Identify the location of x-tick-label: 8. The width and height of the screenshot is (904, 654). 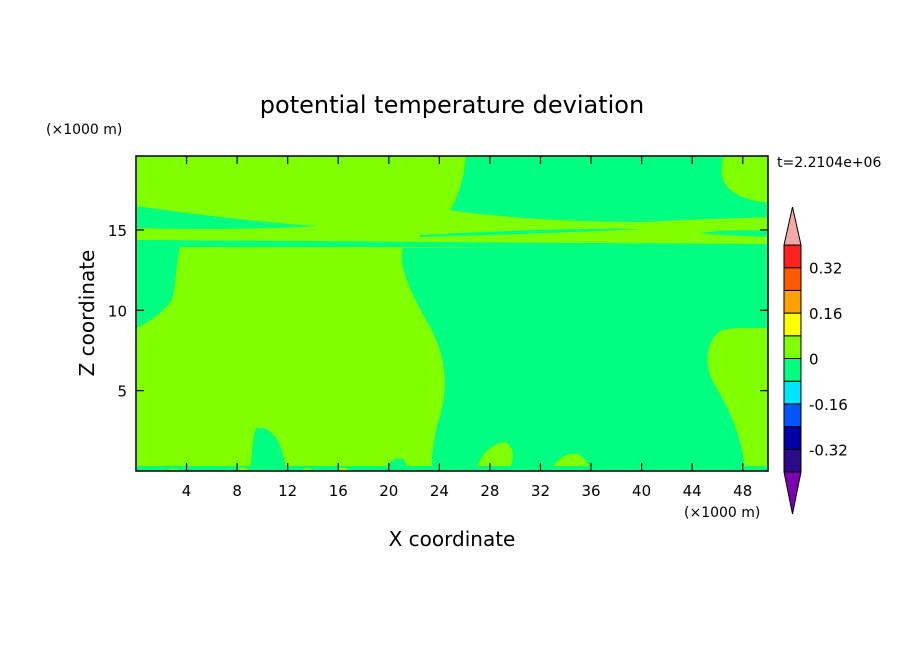
(237, 491).